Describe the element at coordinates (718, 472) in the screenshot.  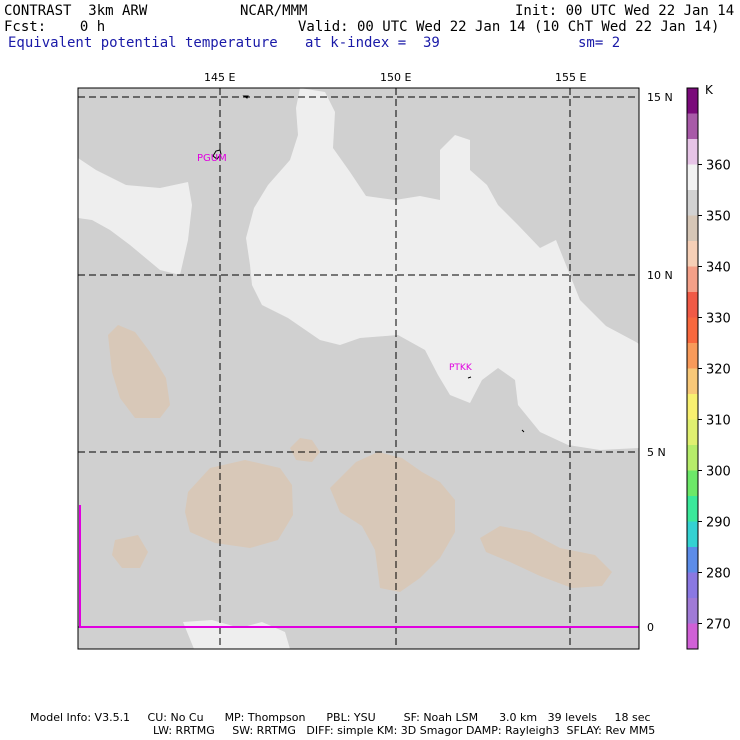
I see `colorbar-tick-label: 300` at that location.